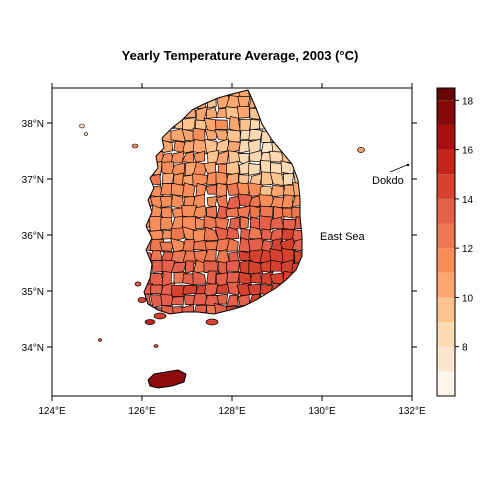 This screenshot has width=480, height=480. Describe the element at coordinates (240, 55) in the screenshot. I see `chart-title: Yearly Temperature Average, 2003 (°C)` at that location.